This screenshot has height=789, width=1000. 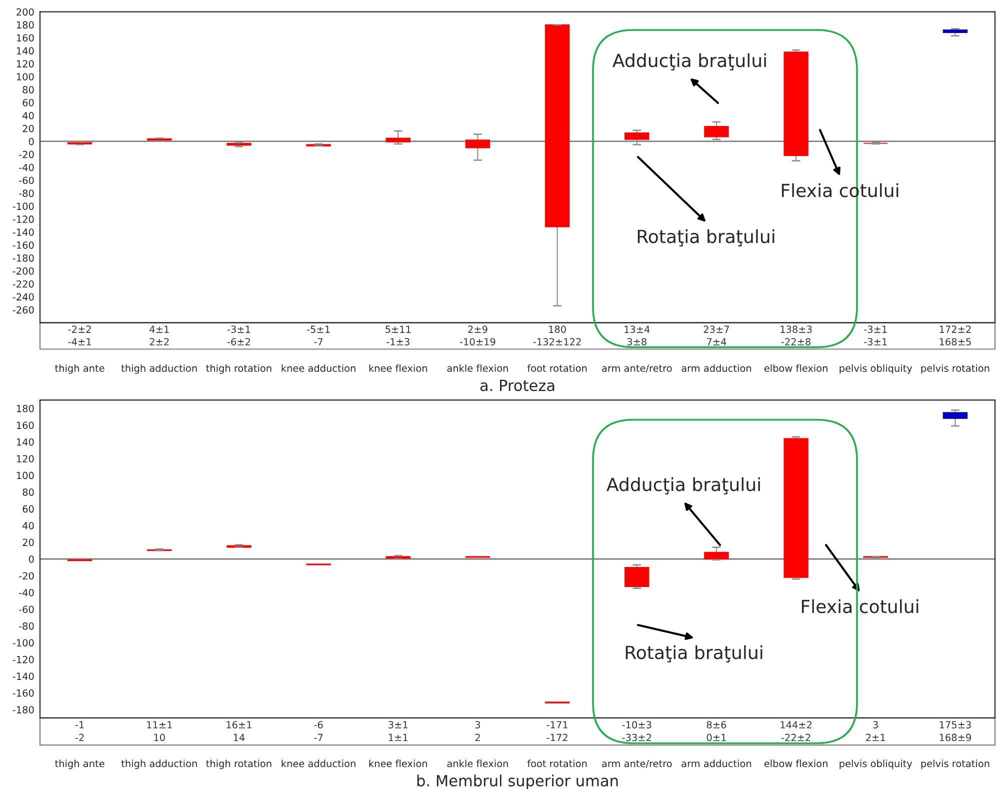 What do you see at coordinates (26, 576) in the screenshot?
I see `y-tick-label: -20` at bounding box center [26, 576].